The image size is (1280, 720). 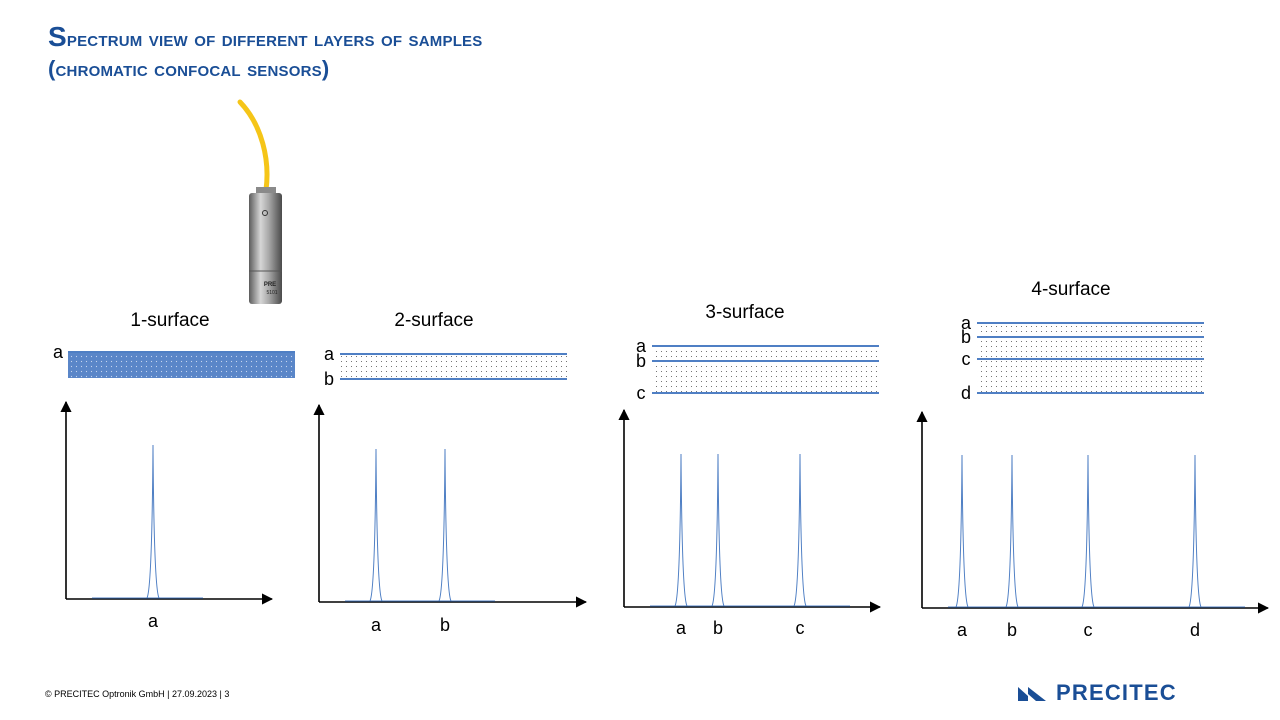 I want to click on peak-label-d: d, so click(x=1195, y=630).